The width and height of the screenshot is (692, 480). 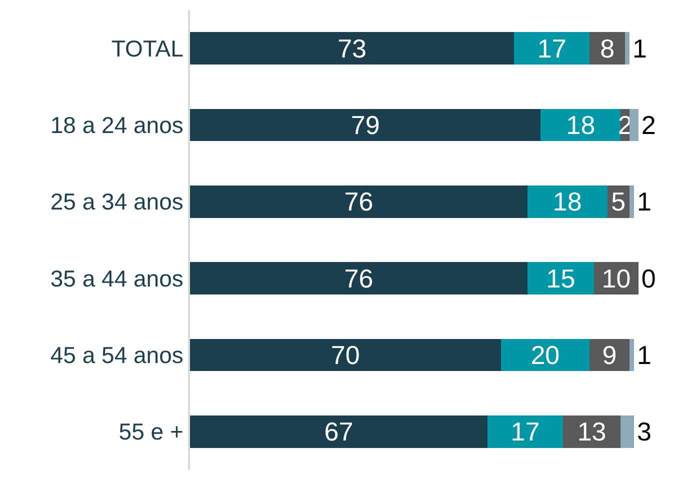 What do you see at coordinates (151, 431) in the screenshot?
I see `y-tick-label: 55 e +` at bounding box center [151, 431].